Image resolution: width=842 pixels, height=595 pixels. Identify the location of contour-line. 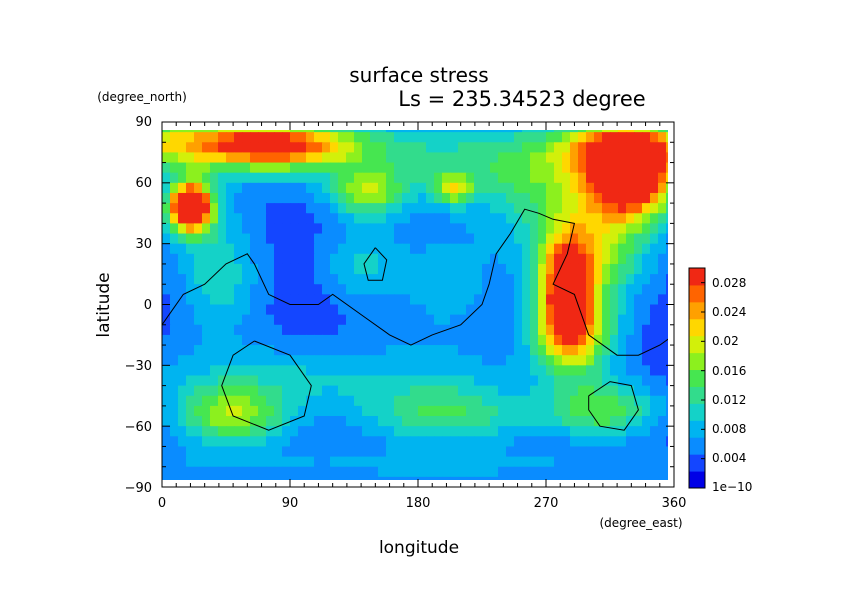
(613, 406).